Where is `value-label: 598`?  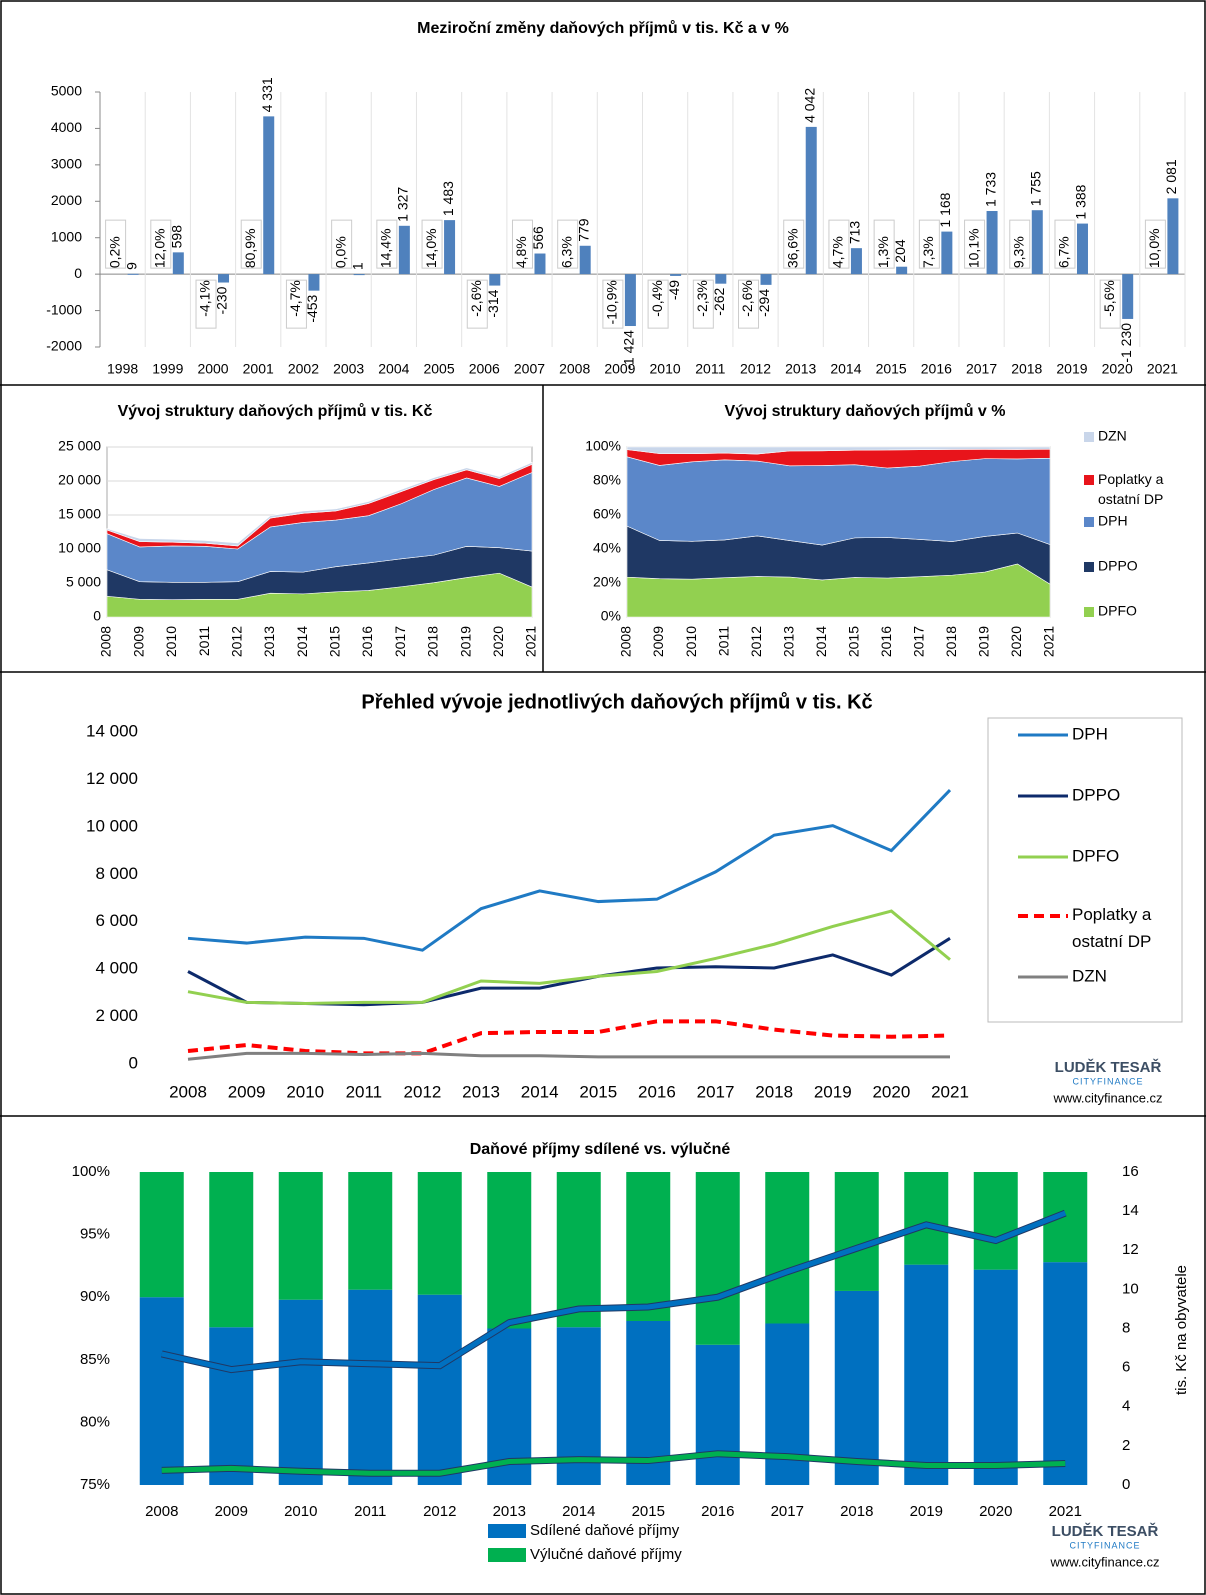 value-label: 598 is located at coordinates (177, 237).